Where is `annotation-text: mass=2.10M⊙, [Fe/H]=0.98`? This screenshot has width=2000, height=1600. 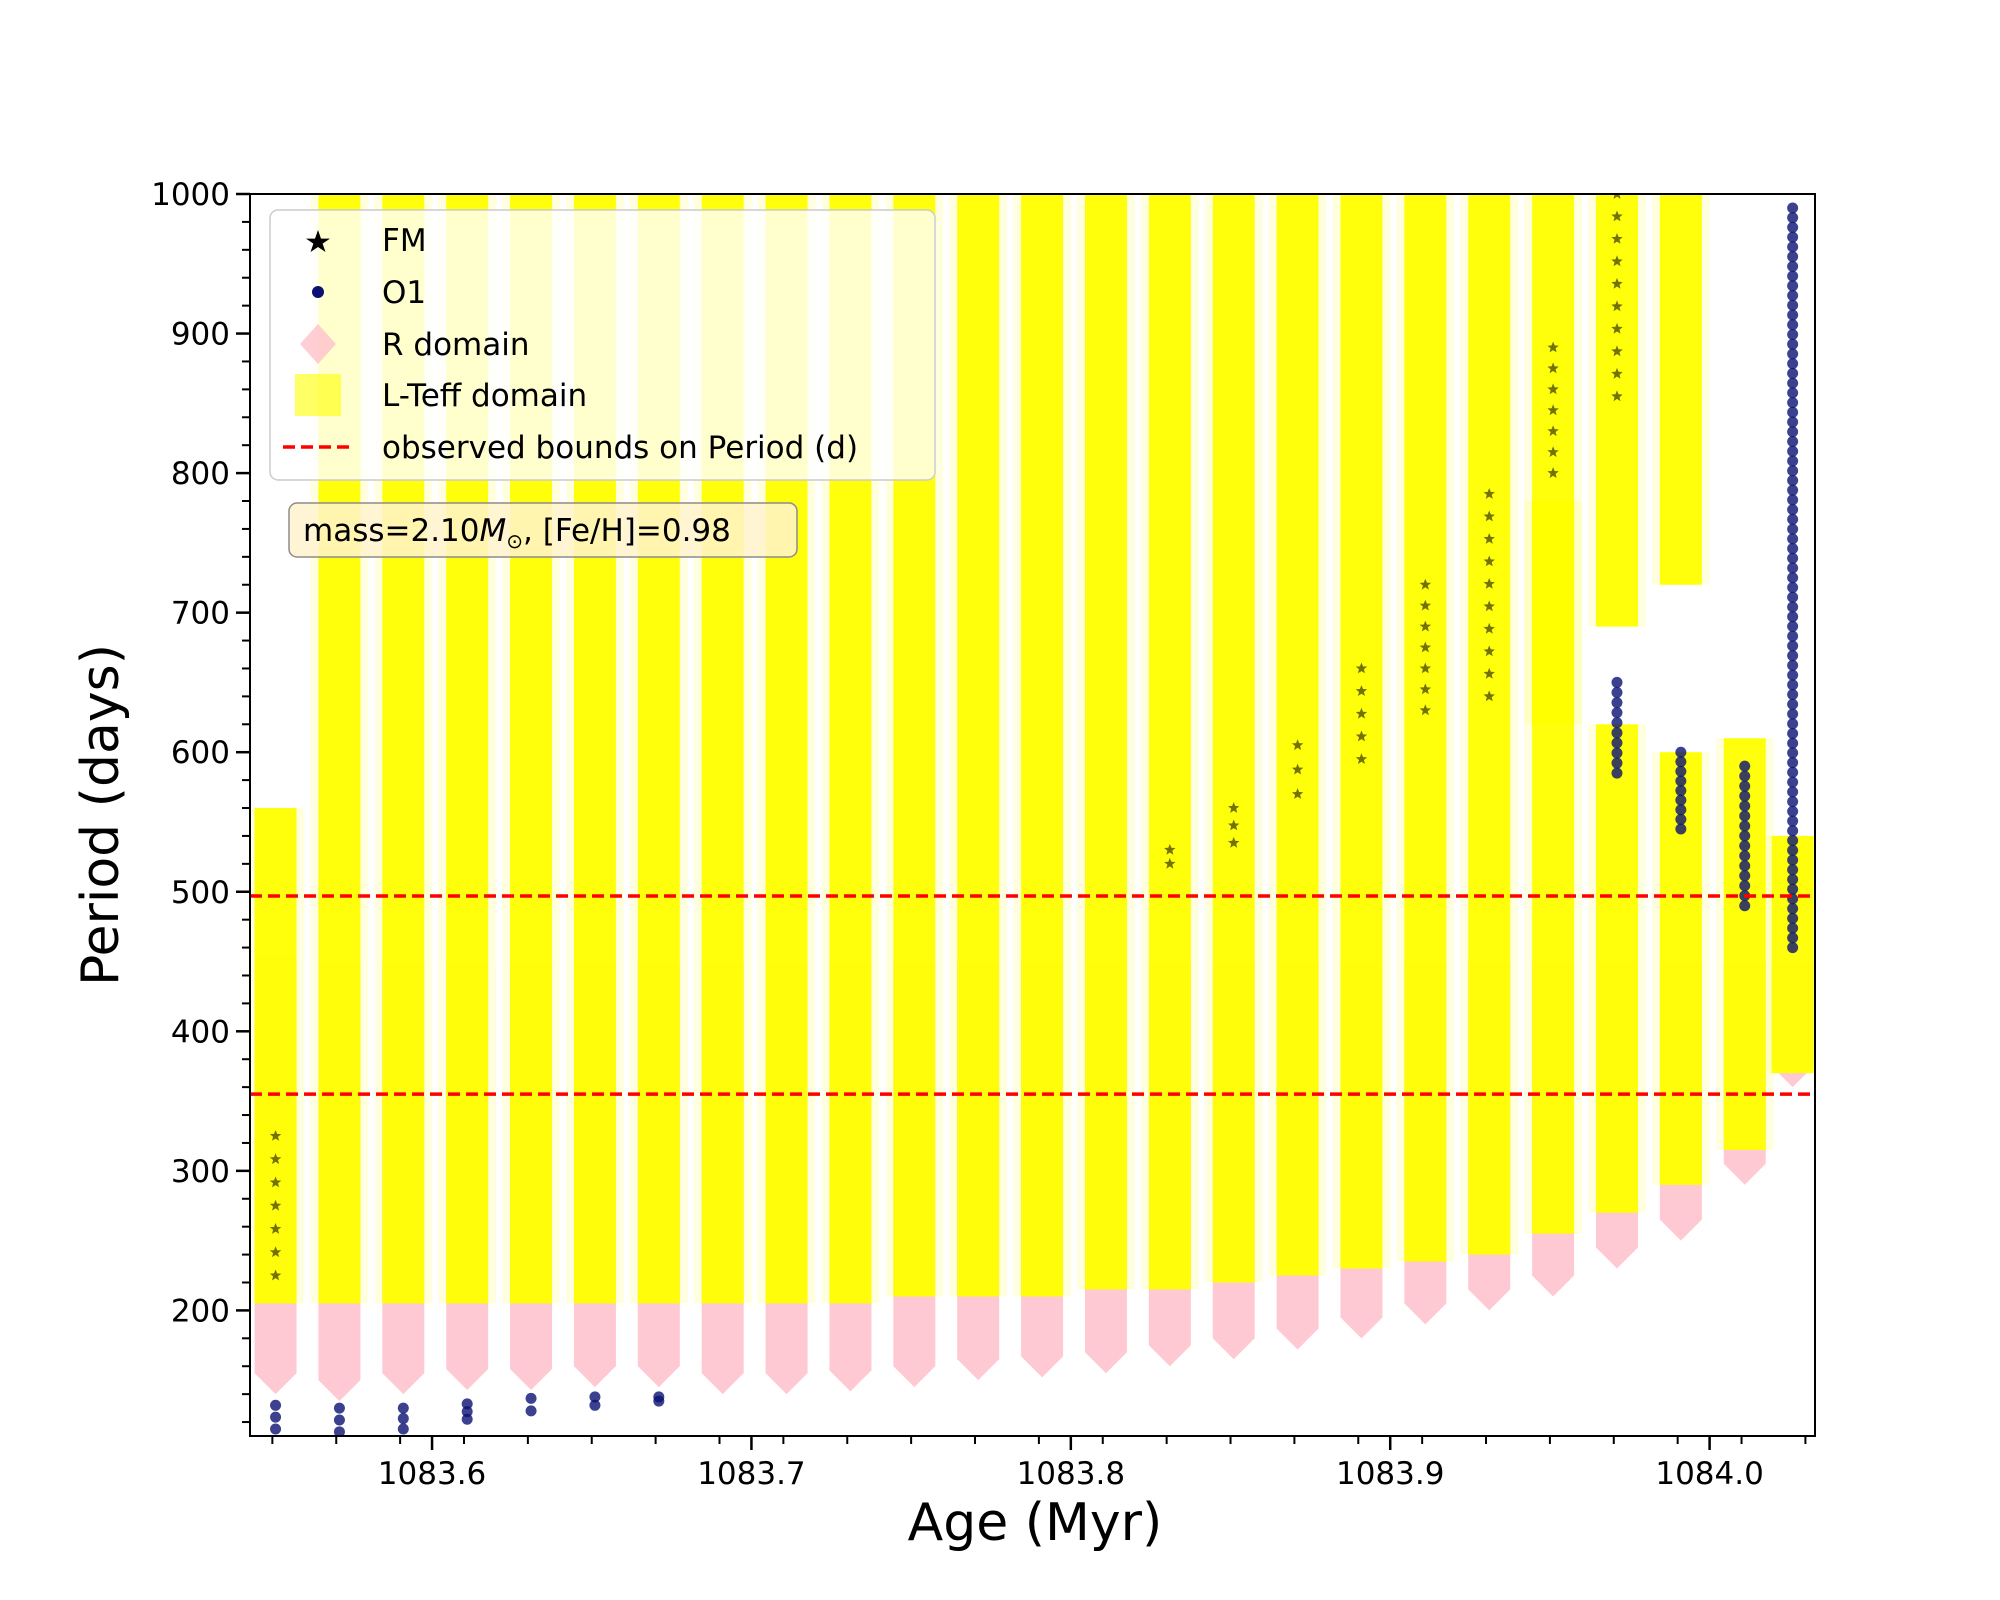 annotation-text: mass=2.10M⊙, [Fe/H]=0.98 is located at coordinates (517, 533).